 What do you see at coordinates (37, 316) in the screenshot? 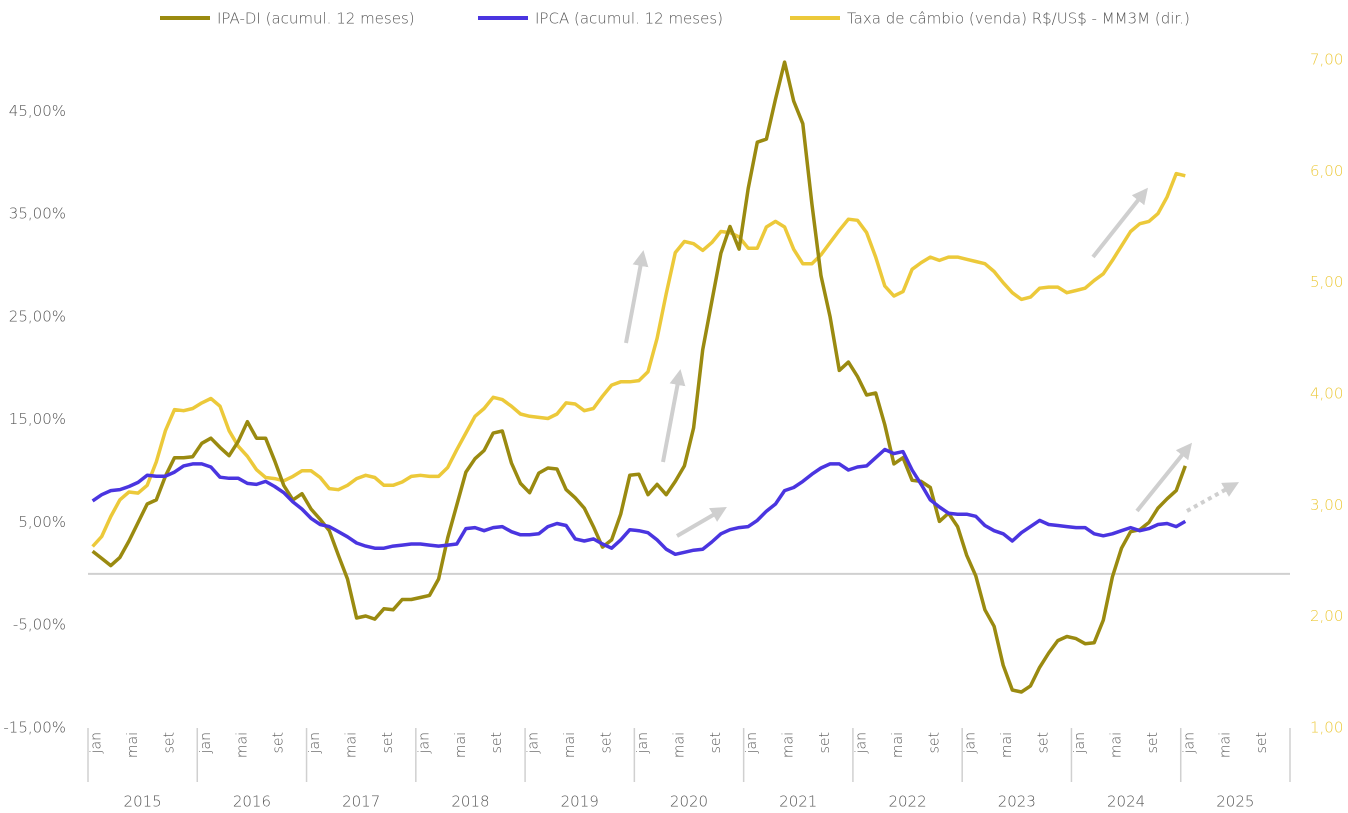
I see `y-tick-label: 25,00%` at bounding box center [37, 316].